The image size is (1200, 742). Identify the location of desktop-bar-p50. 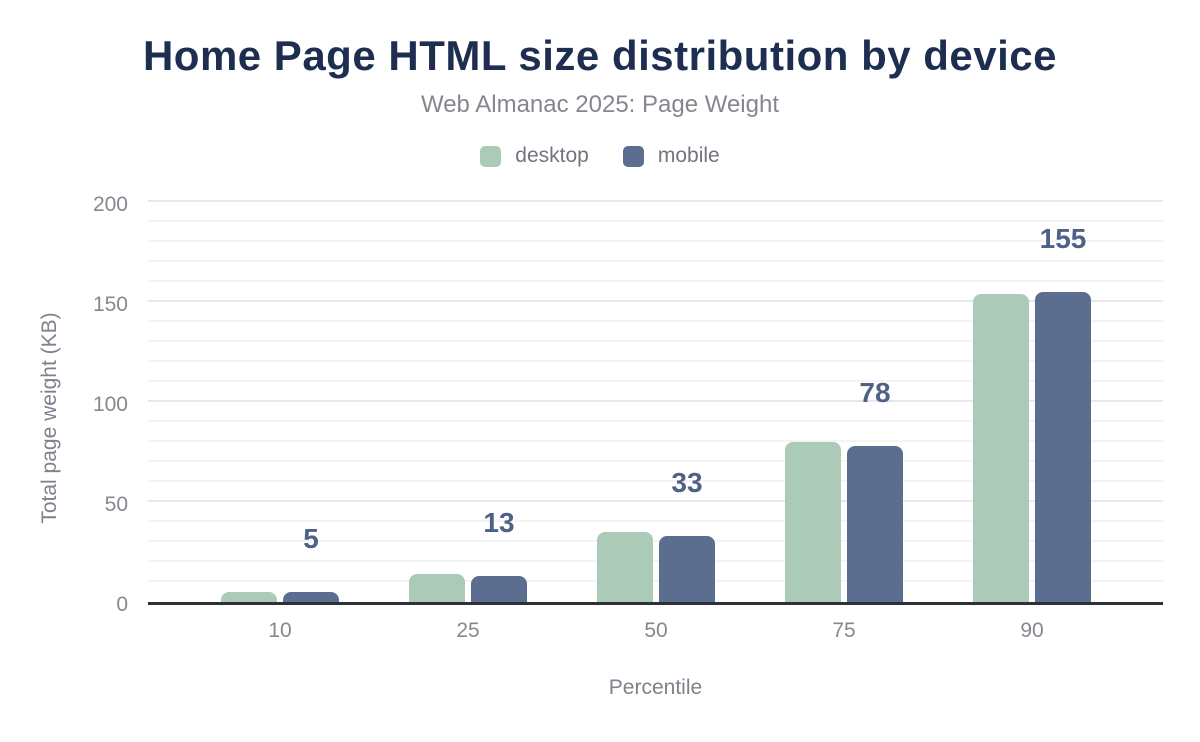
(625, 567).